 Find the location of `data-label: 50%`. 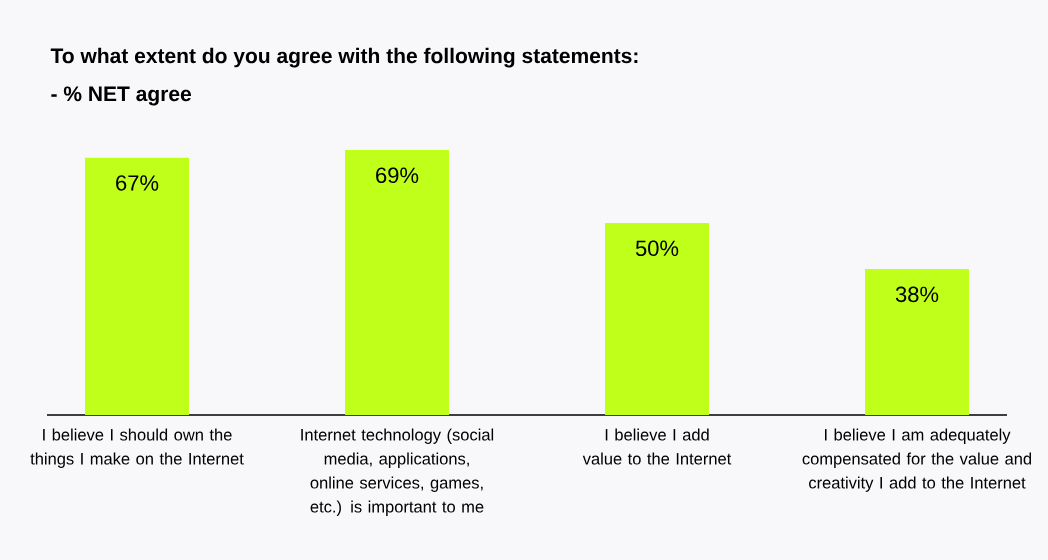

data-label: 50% is located at coordinates (657, 248).